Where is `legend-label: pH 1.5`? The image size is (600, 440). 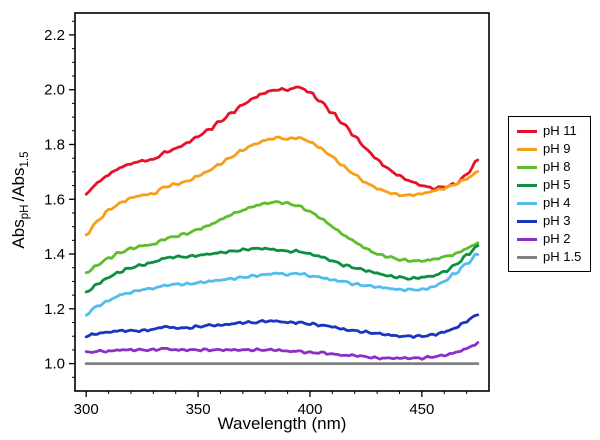
legend-label: pH 1.5 is located at coordinates (562, 256).